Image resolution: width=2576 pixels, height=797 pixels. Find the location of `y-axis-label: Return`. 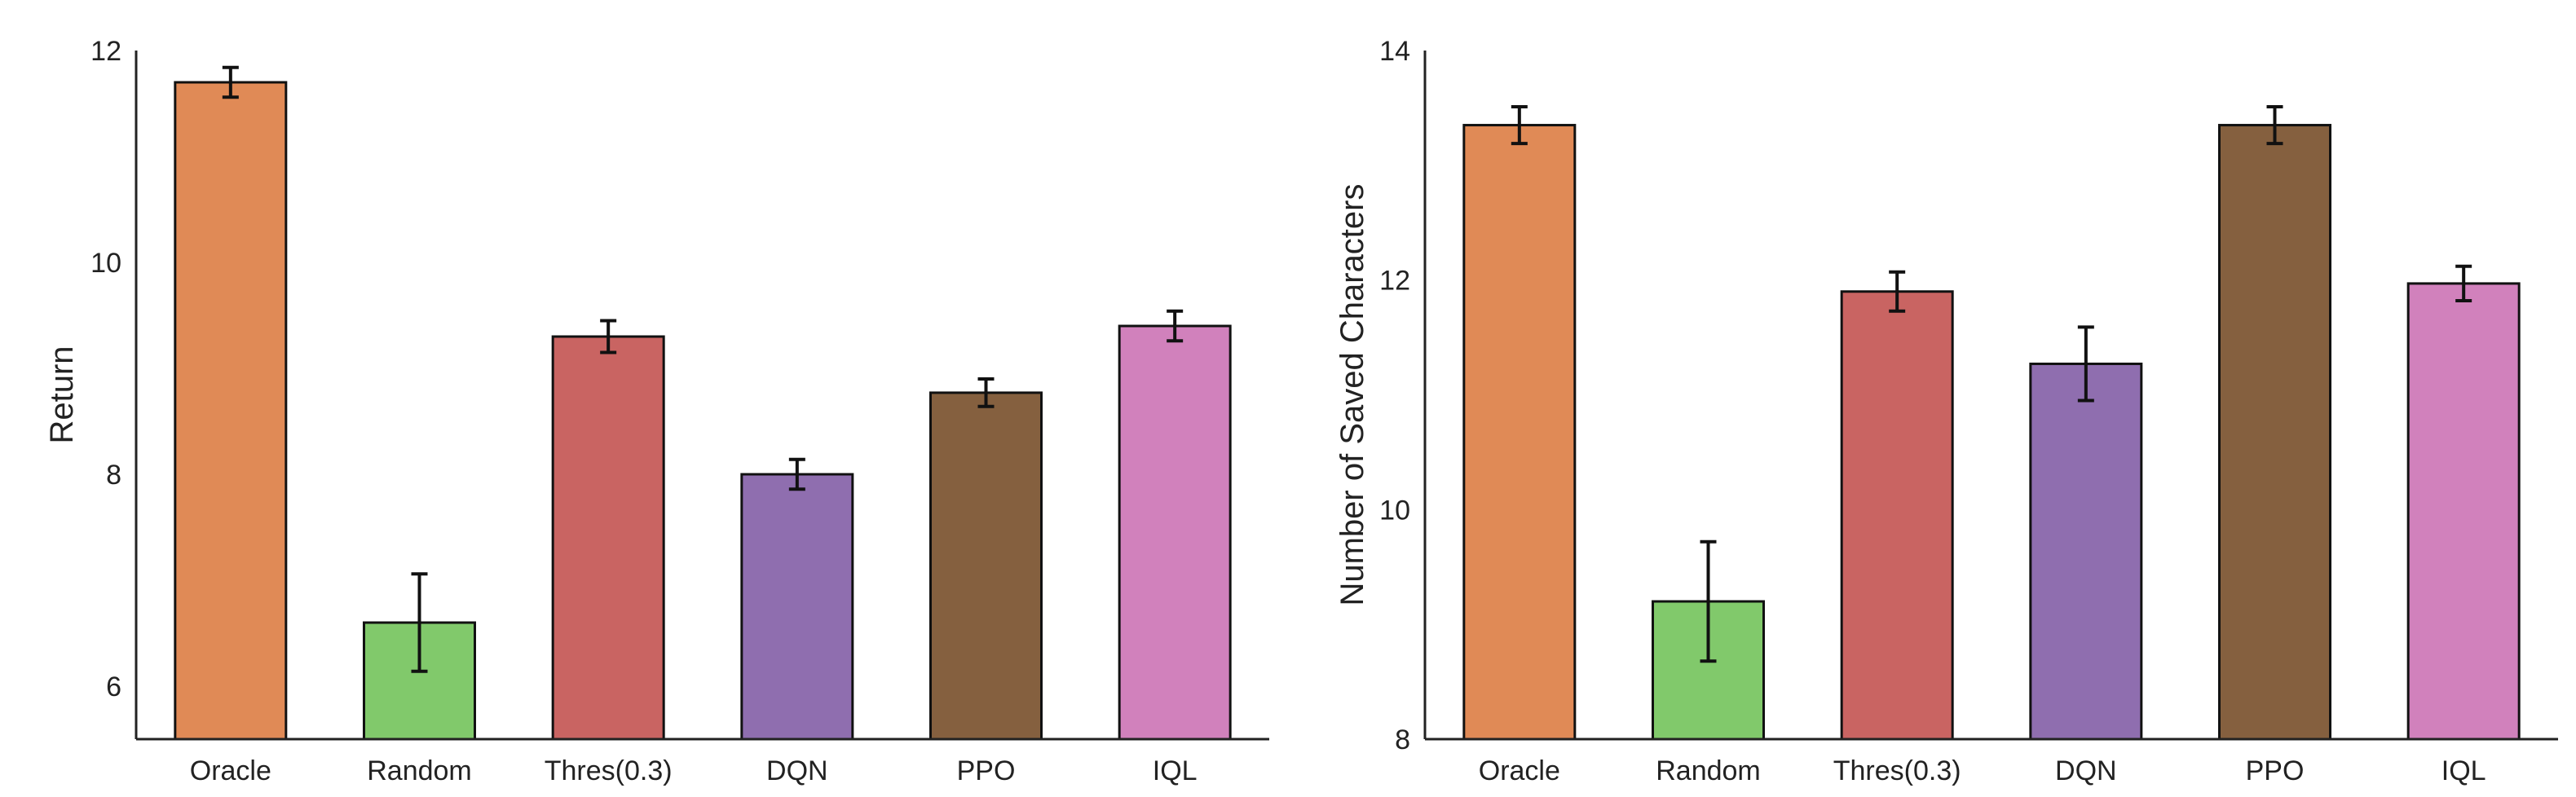

y-axis-label: Return is located at coordinates (62, 395).